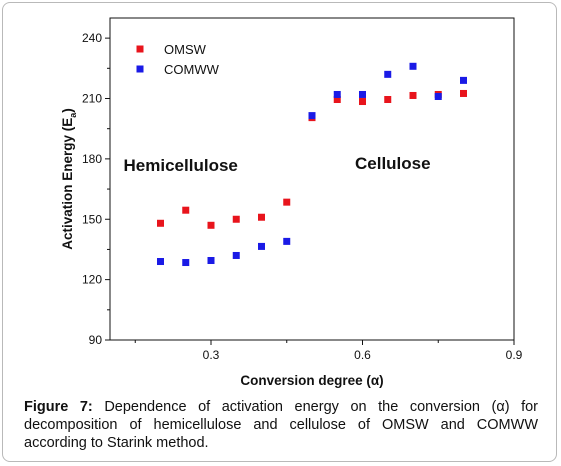 This screenshot has width=561, height=466. What do you see at coordinates (185, 49) in the screenshot?
I see `legend-label-omsw: OMSW` at bounding box center [185, 49].